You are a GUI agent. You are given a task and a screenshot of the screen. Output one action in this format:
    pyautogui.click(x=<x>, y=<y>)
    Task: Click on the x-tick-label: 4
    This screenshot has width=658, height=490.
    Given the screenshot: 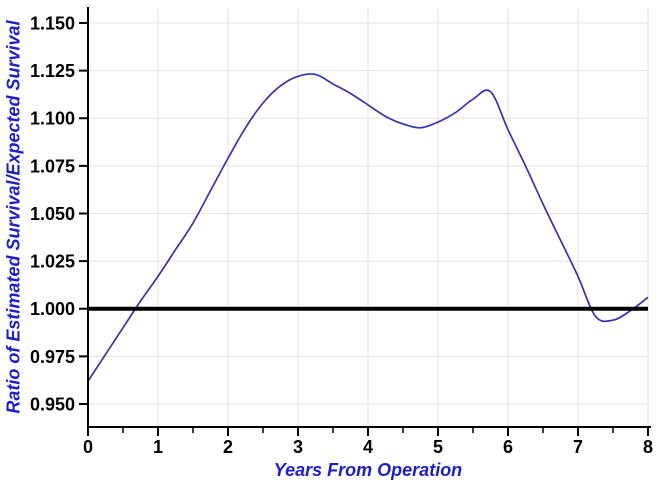 What is the action you would take?
    pyautogui.click(x=368, y=447)
    